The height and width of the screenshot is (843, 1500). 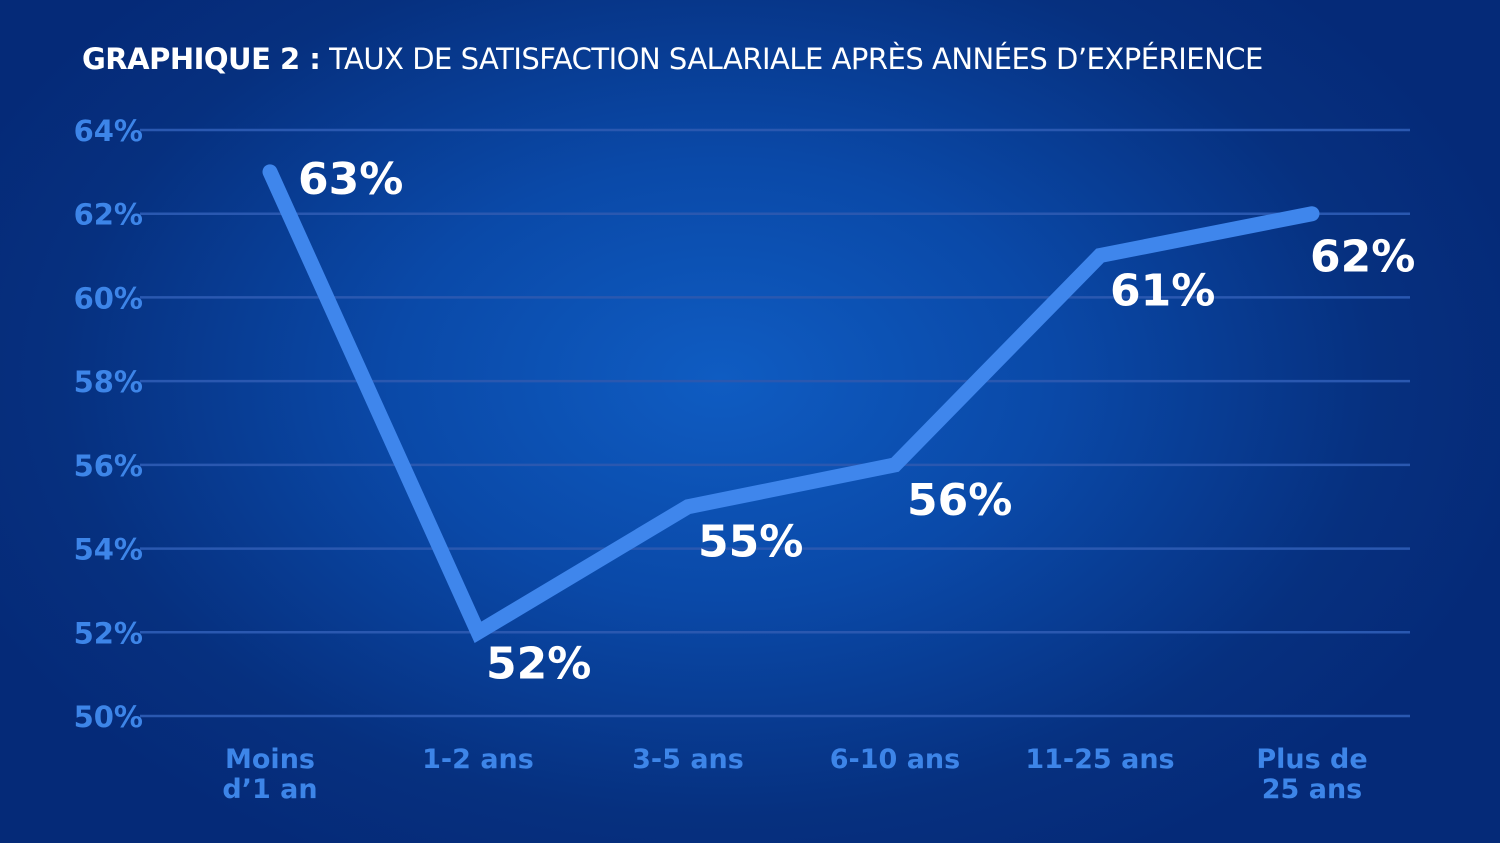 What do you see at coordinates (1362, 257) in the screenshot?
I see `data-label: 62%` at bounding box center [1362, 257].